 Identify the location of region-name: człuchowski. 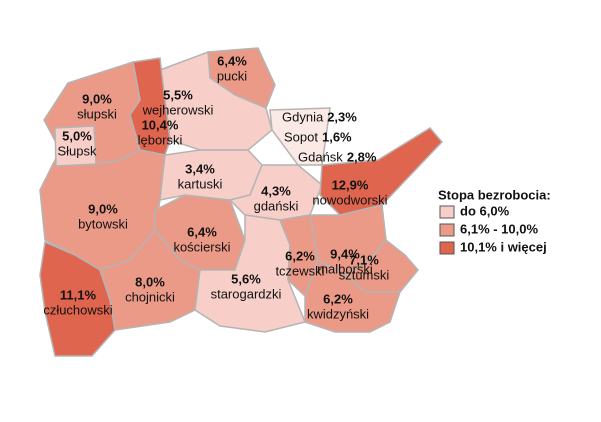
(77, 309).